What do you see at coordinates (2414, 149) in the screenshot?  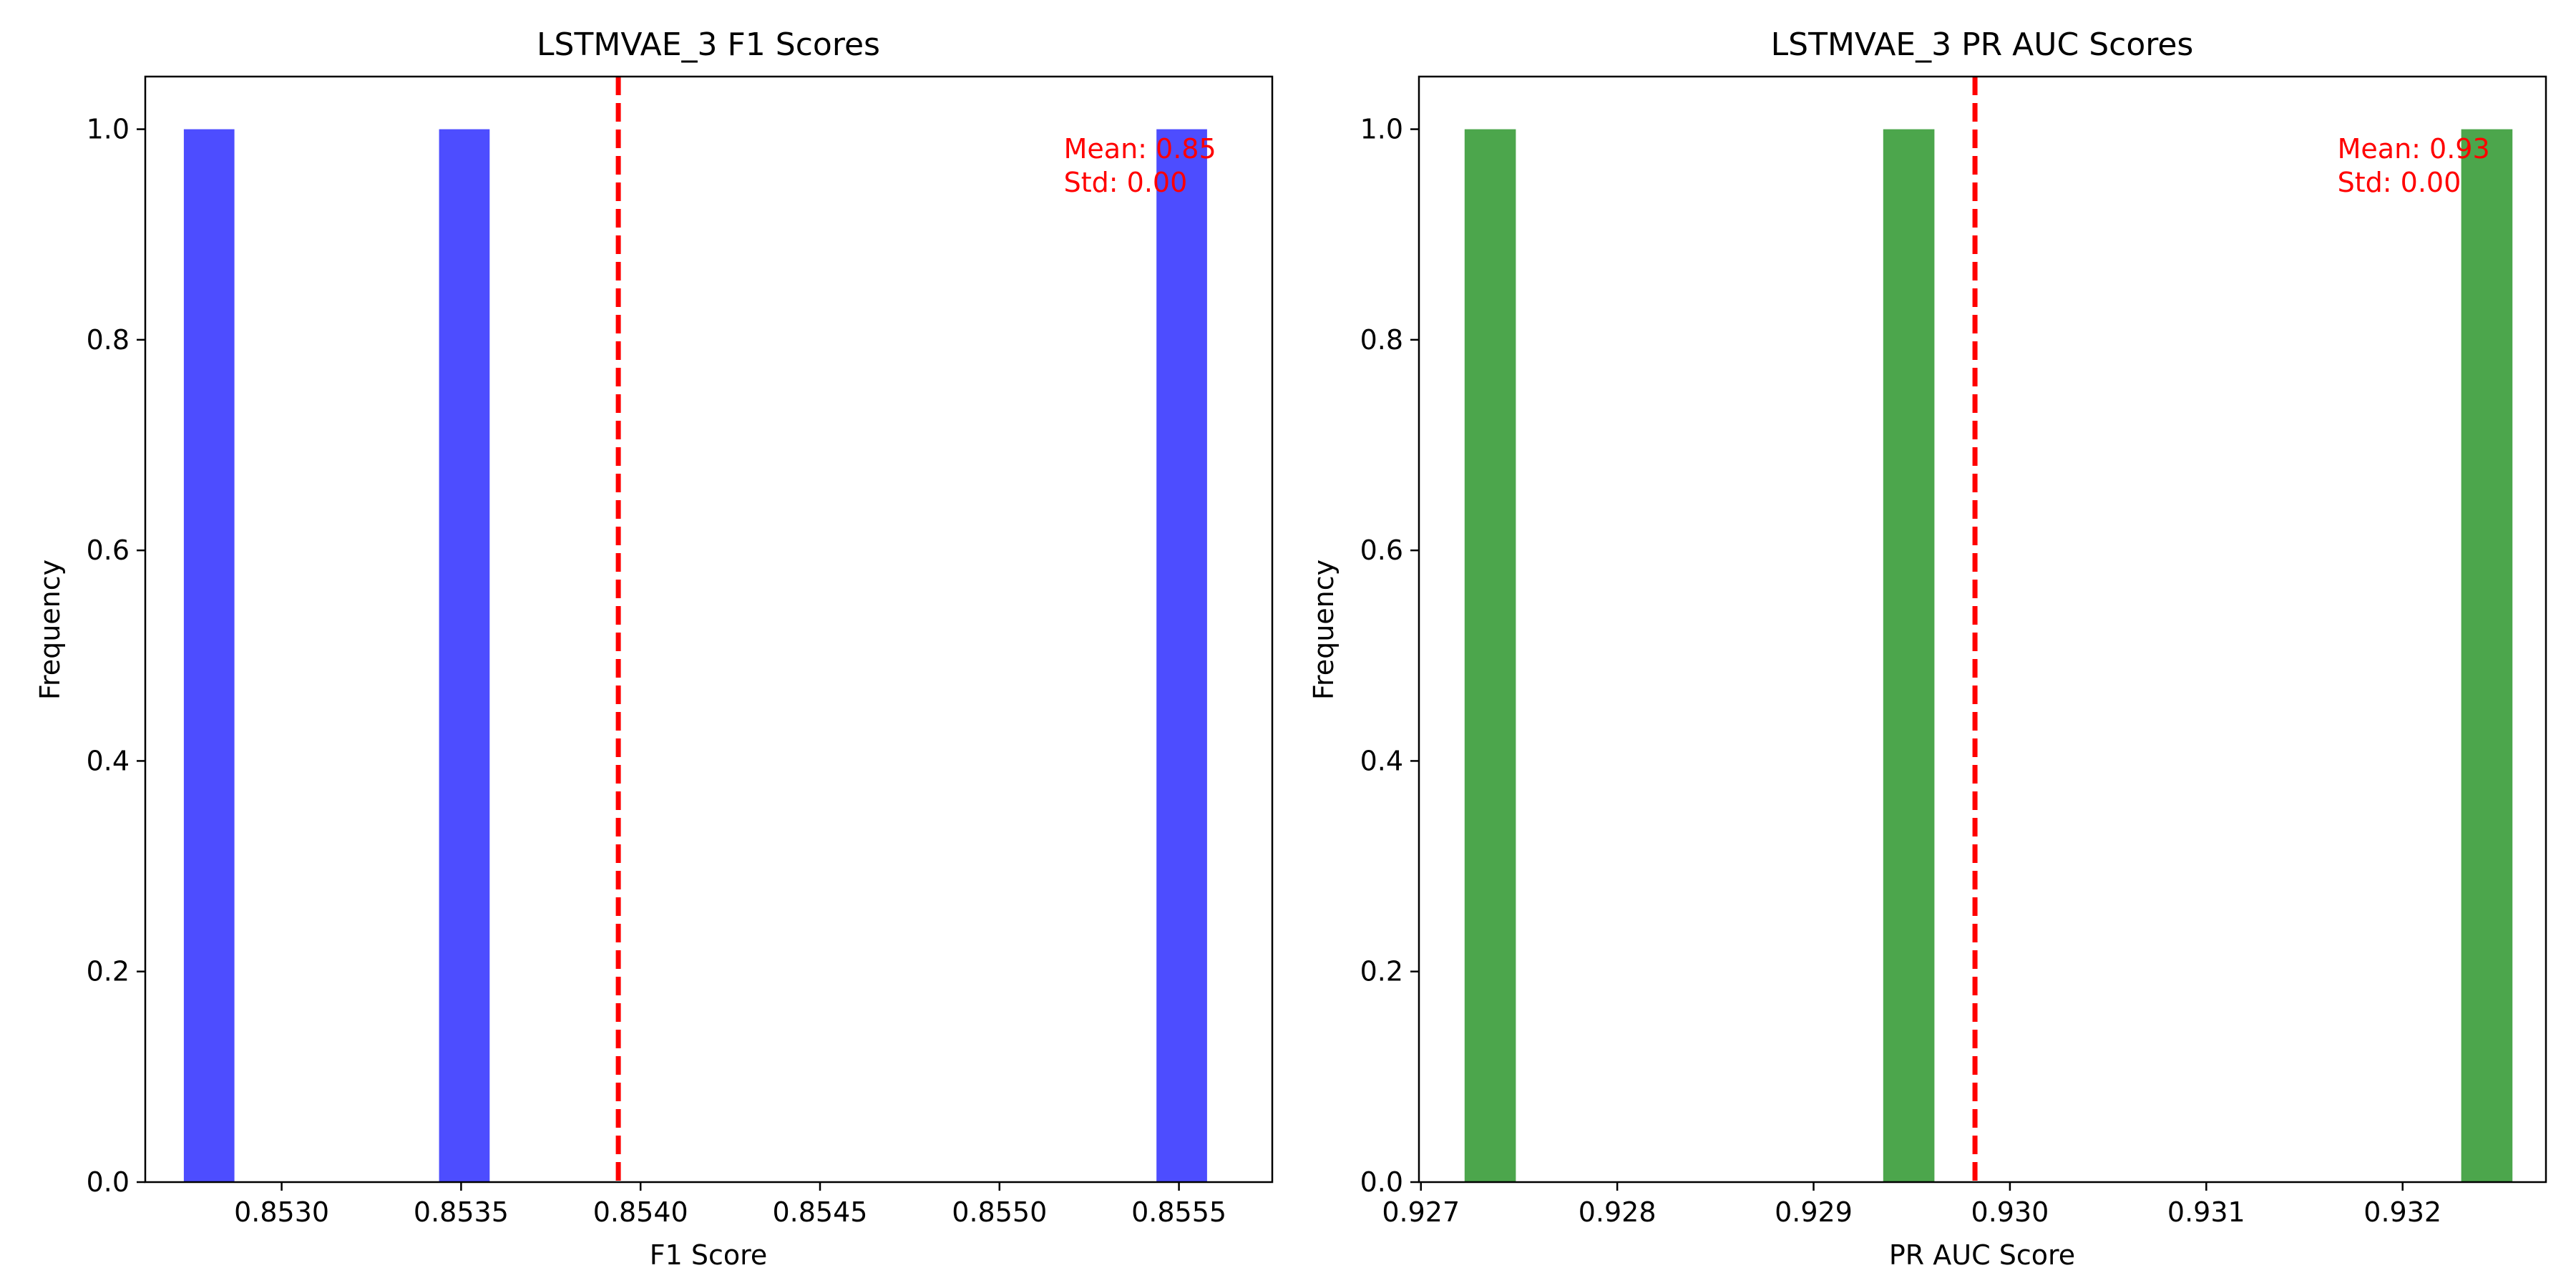 I see `prauc-mean-text: Mean: 0.93` at bounding box center [2414, 149].